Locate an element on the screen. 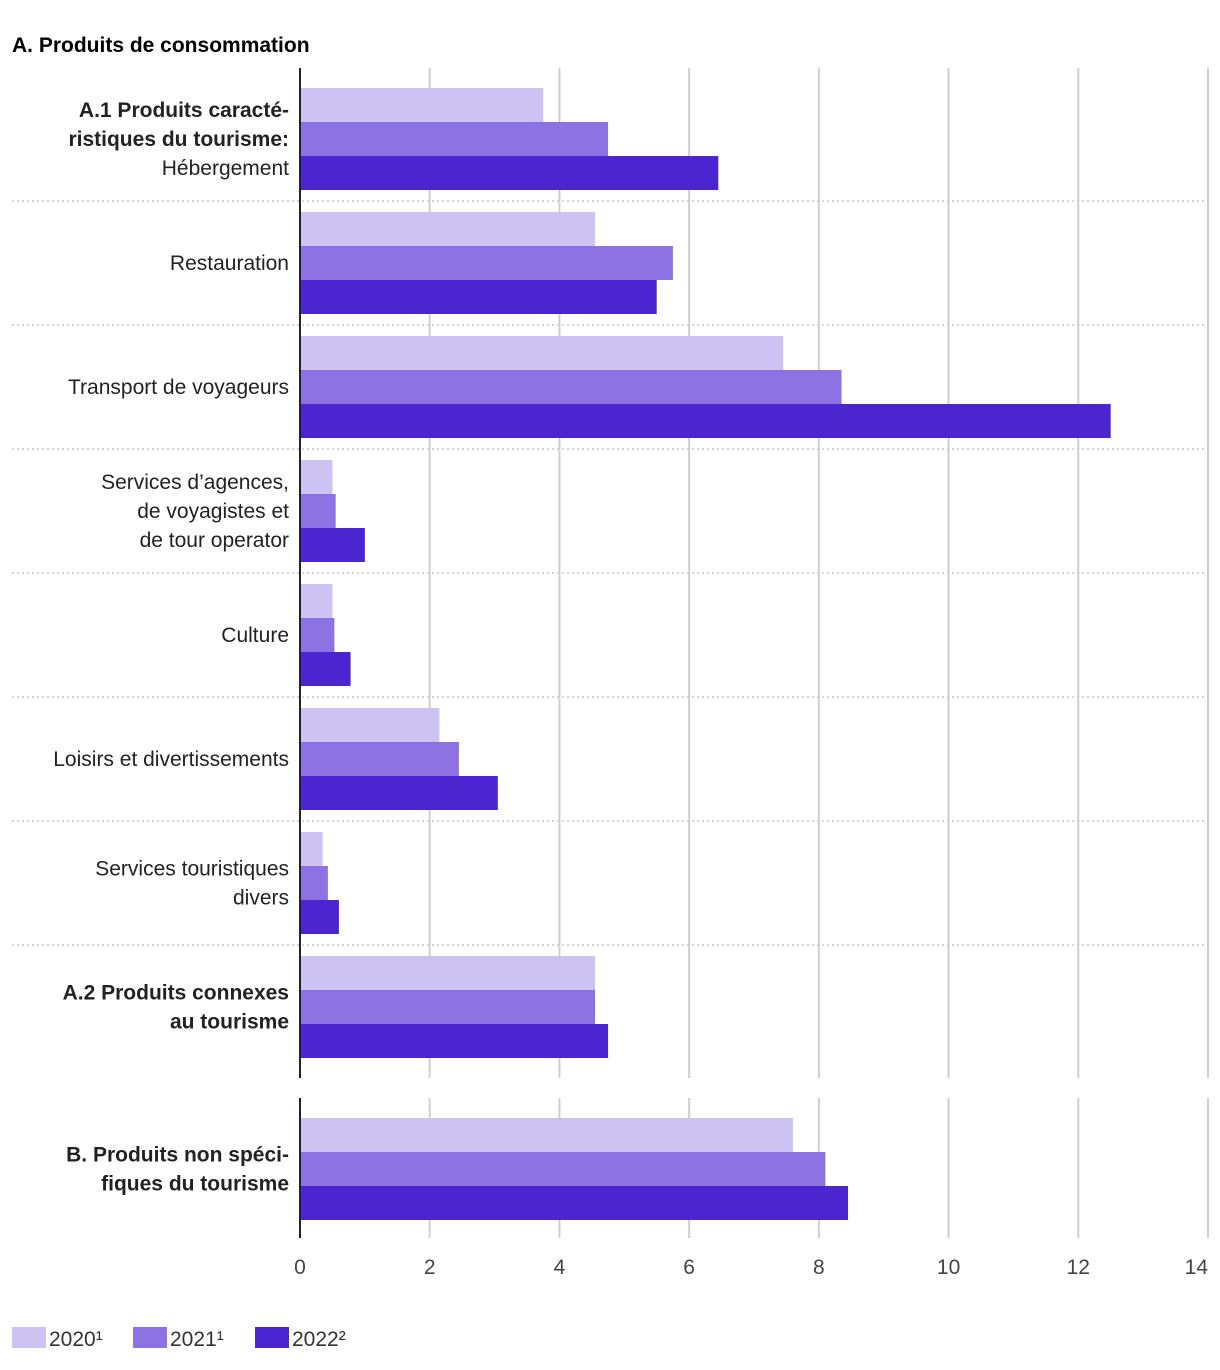 The width and height of the screenshot is (1220, 1370). category-label-line: Transport de voyageurs is located at coordinates (178, 387).